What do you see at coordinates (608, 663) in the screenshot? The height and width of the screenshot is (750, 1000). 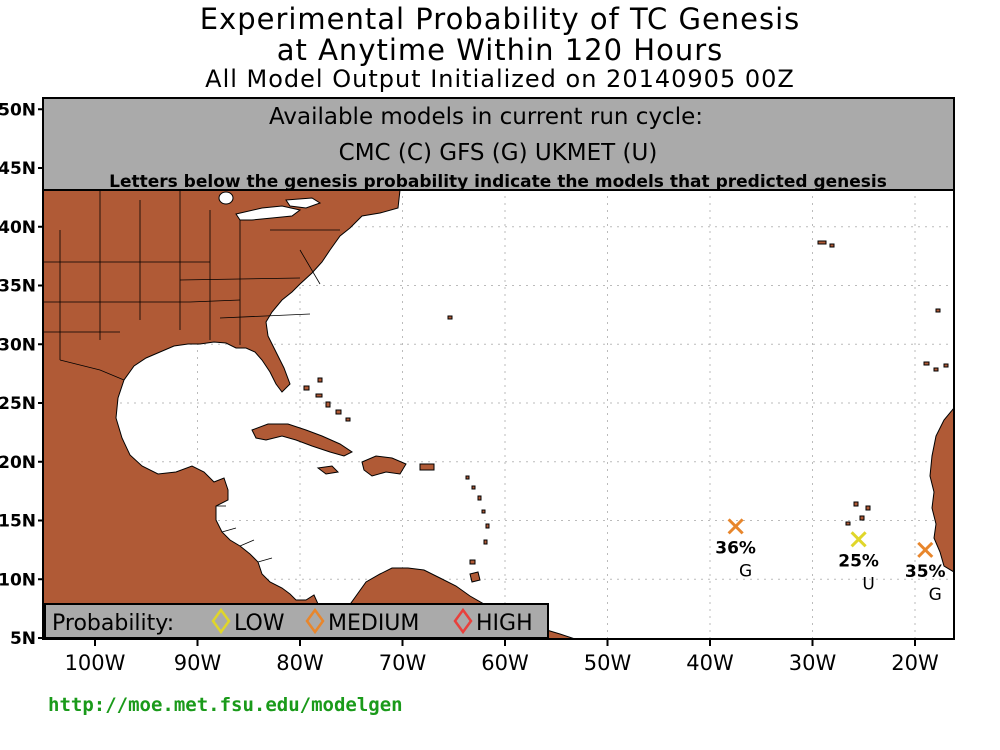 I see `lon-label: 50W` at bounding box center [608, 663].